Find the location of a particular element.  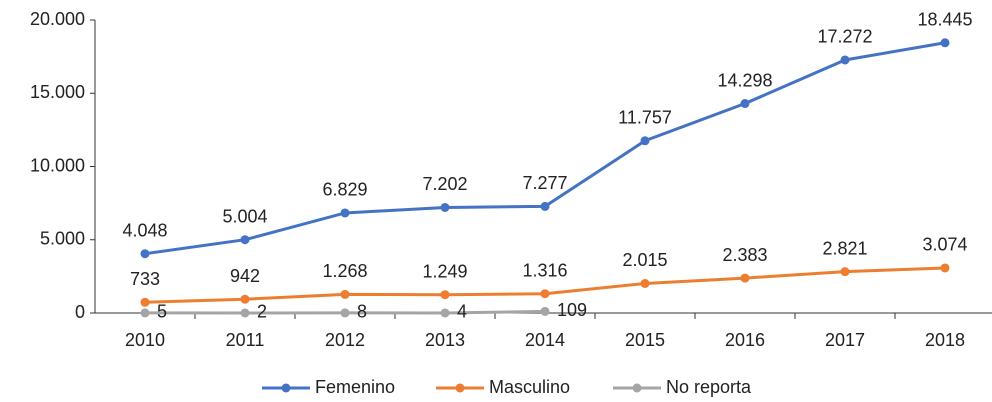

legend-label: Masculino is located at coordinates (529, 387).